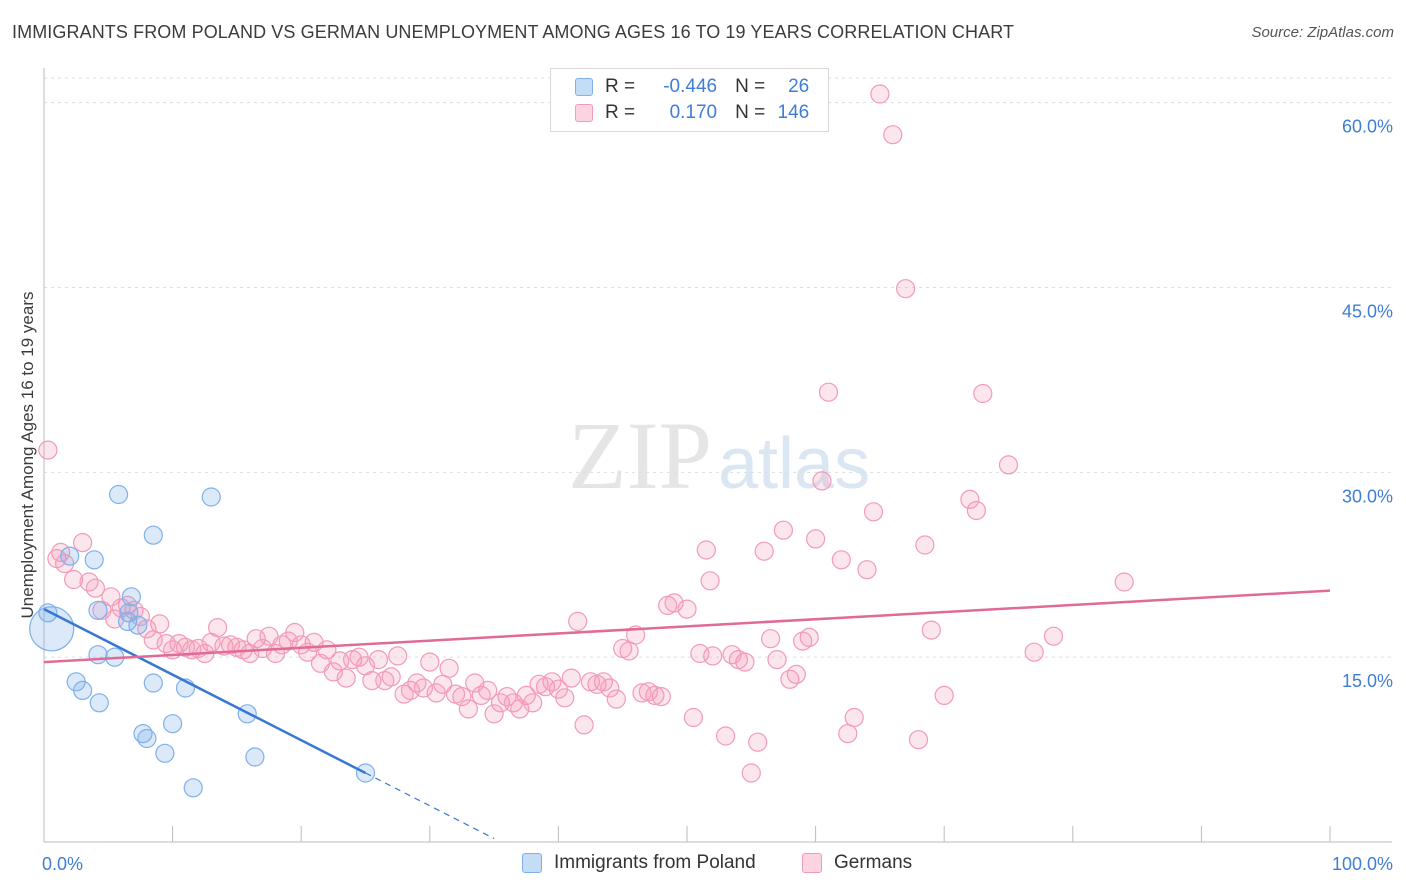 The image size is (1406, 892). Describe the element at coordinates (655, 862) in the screenshot. I see `bottom-legend-label-poland: Immigrants from Poland` at that location.